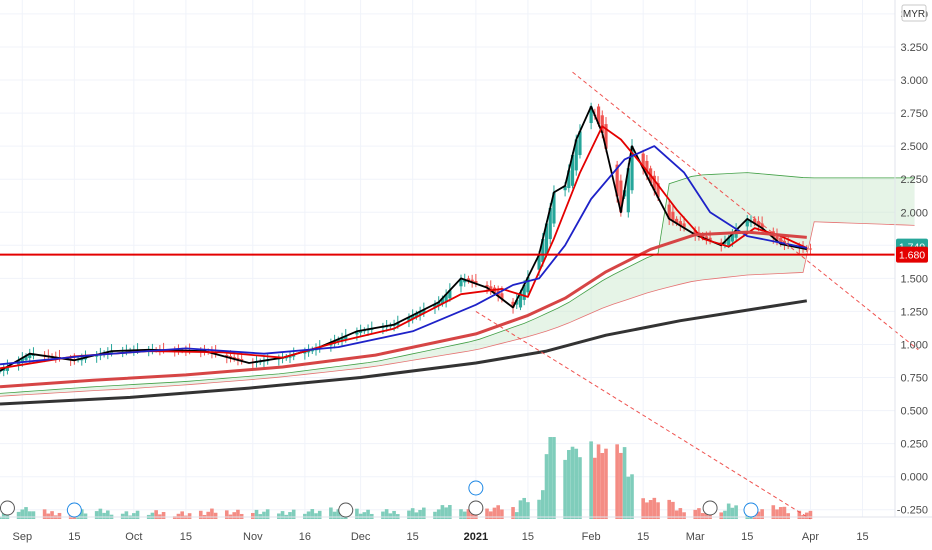 The width and height of the screenshot is (932, 550). I want to click on price-tick-label: 3.000, so click(914, 81).